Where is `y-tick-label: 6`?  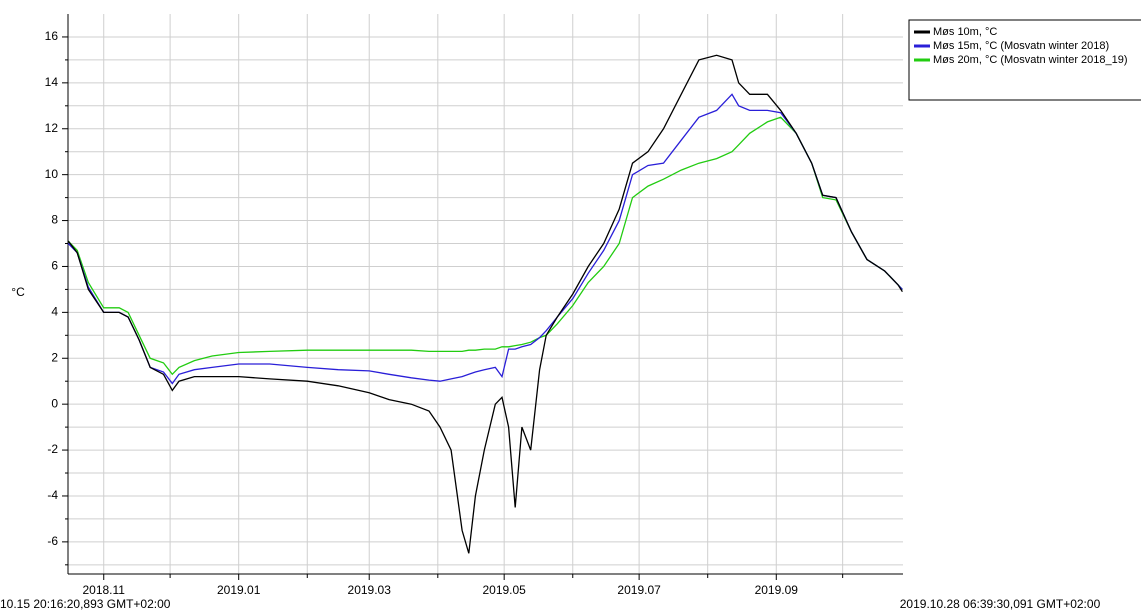 y-tick-label: 6 is located at coordinates (54, 266).